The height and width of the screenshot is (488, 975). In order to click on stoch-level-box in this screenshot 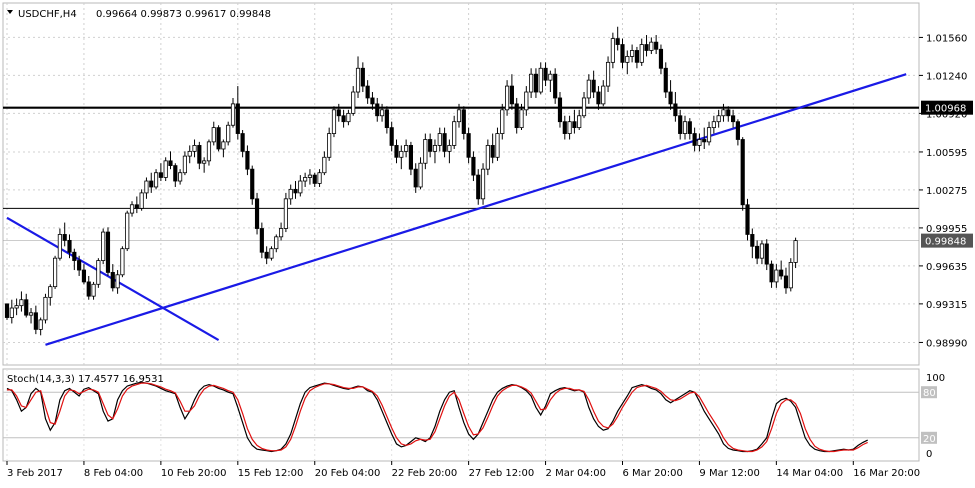, I will do `click(929, 392)`.